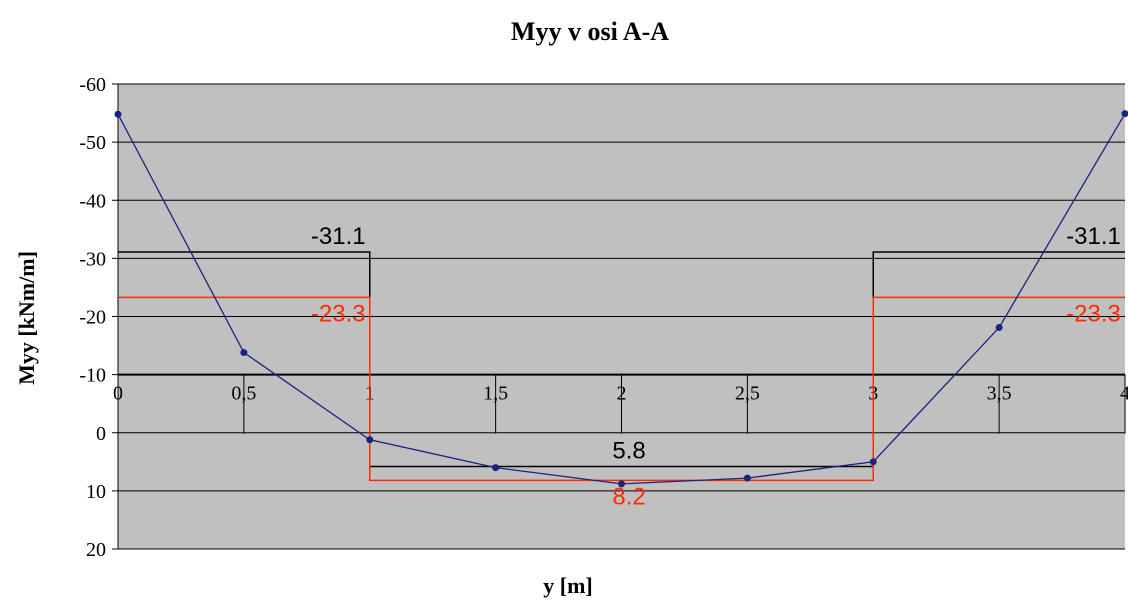 The height and width of the screenshot is (605, 1128). I want to click on y-tick-label: -40, so click(92, 201).